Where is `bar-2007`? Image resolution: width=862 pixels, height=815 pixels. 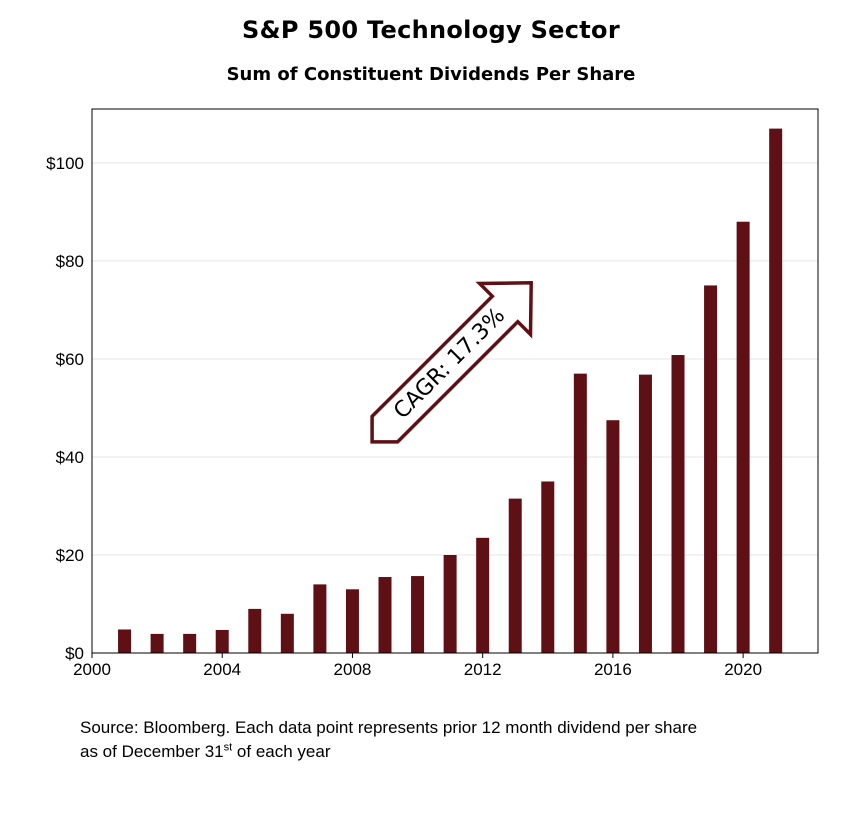
bar-2007 is located at coordinates (320, 618).